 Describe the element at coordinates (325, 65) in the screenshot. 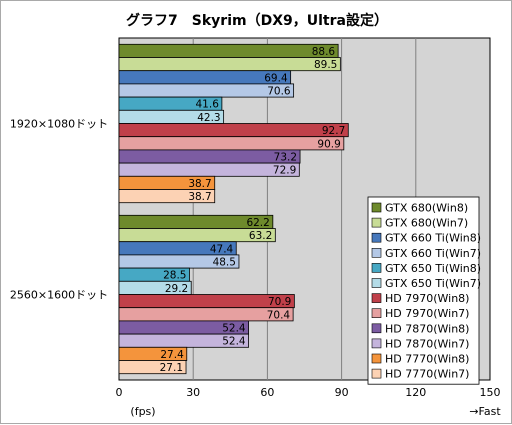

I see `bar-value-label: 89.5` at that location.